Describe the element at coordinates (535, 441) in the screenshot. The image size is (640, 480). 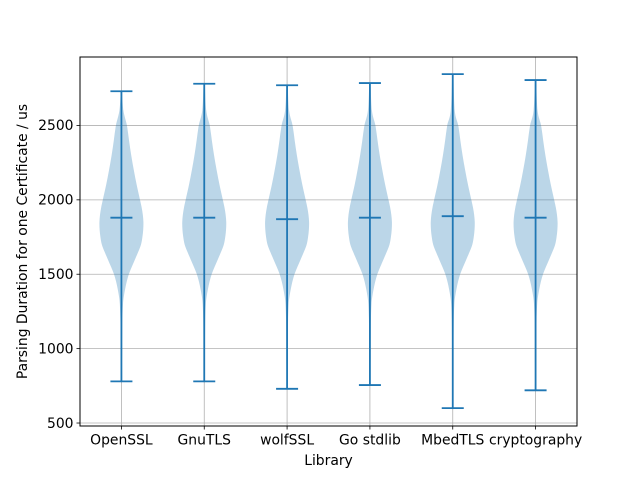
I see `x-tick-label: cryptography` at that location.